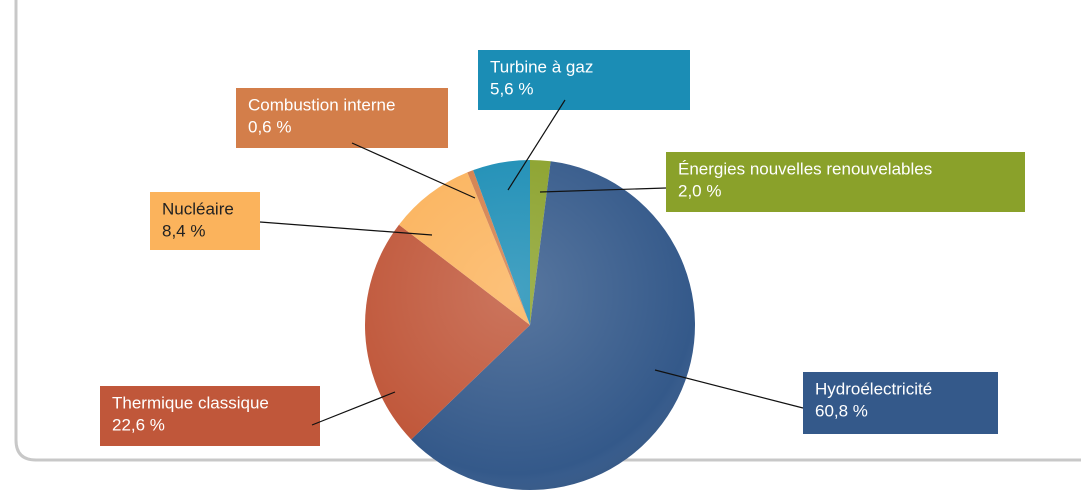  Describe the element at coordinates (190, 402) in the screenshot. I see `slice-name: Thermique classique` at that location.